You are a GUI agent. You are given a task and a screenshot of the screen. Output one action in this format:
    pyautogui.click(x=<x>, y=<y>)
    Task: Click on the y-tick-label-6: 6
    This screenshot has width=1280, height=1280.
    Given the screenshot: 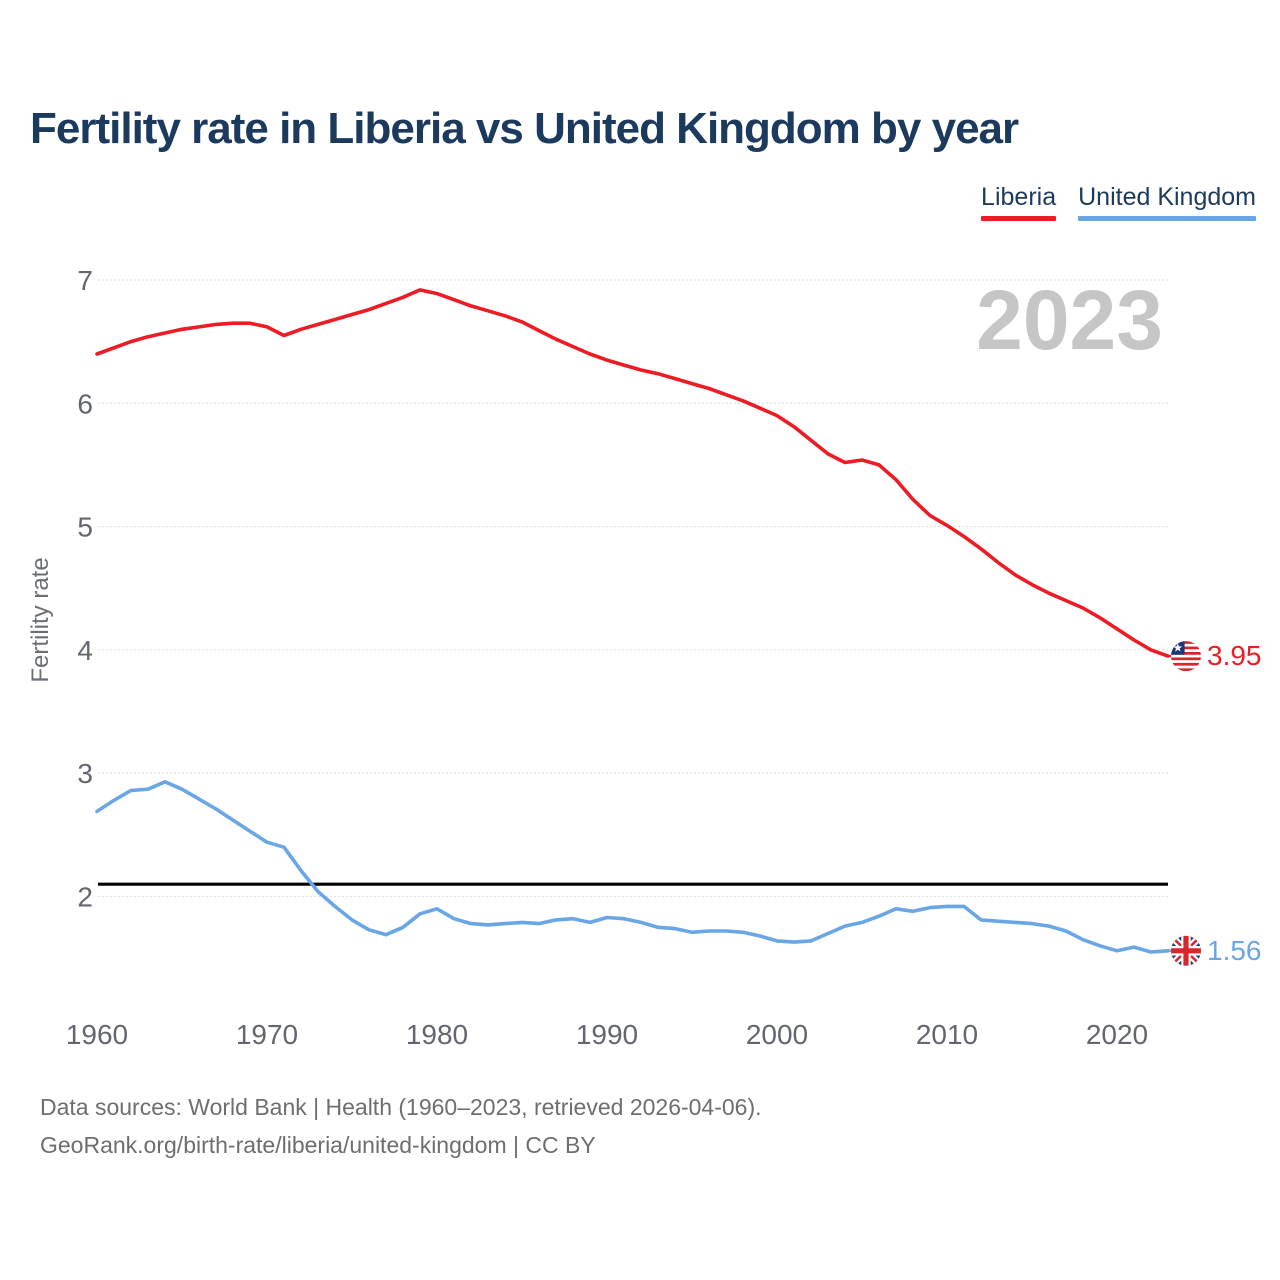 What is the action you would take?
    pyautogui.click(x=85, y=403)
    